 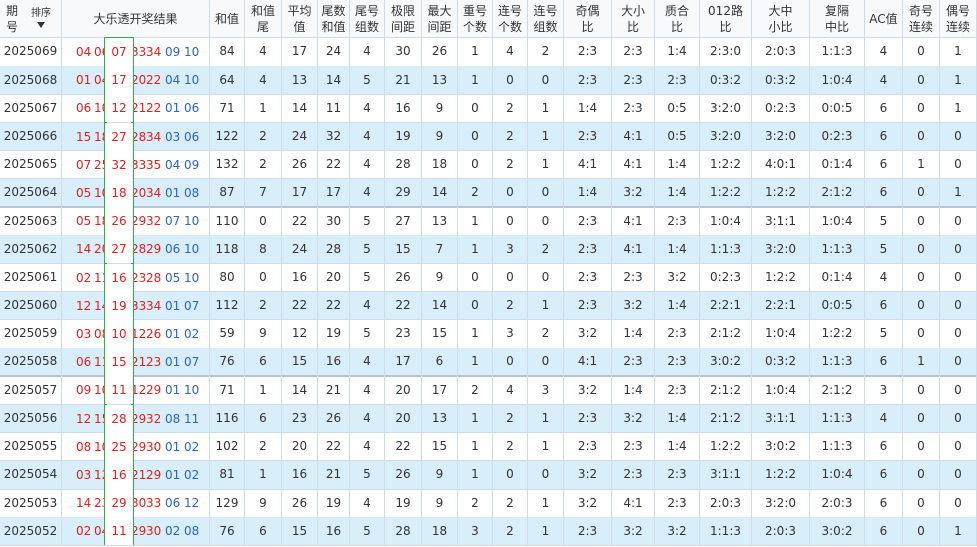 I want to click on stat: 0:5, so click(x=677, y=107).